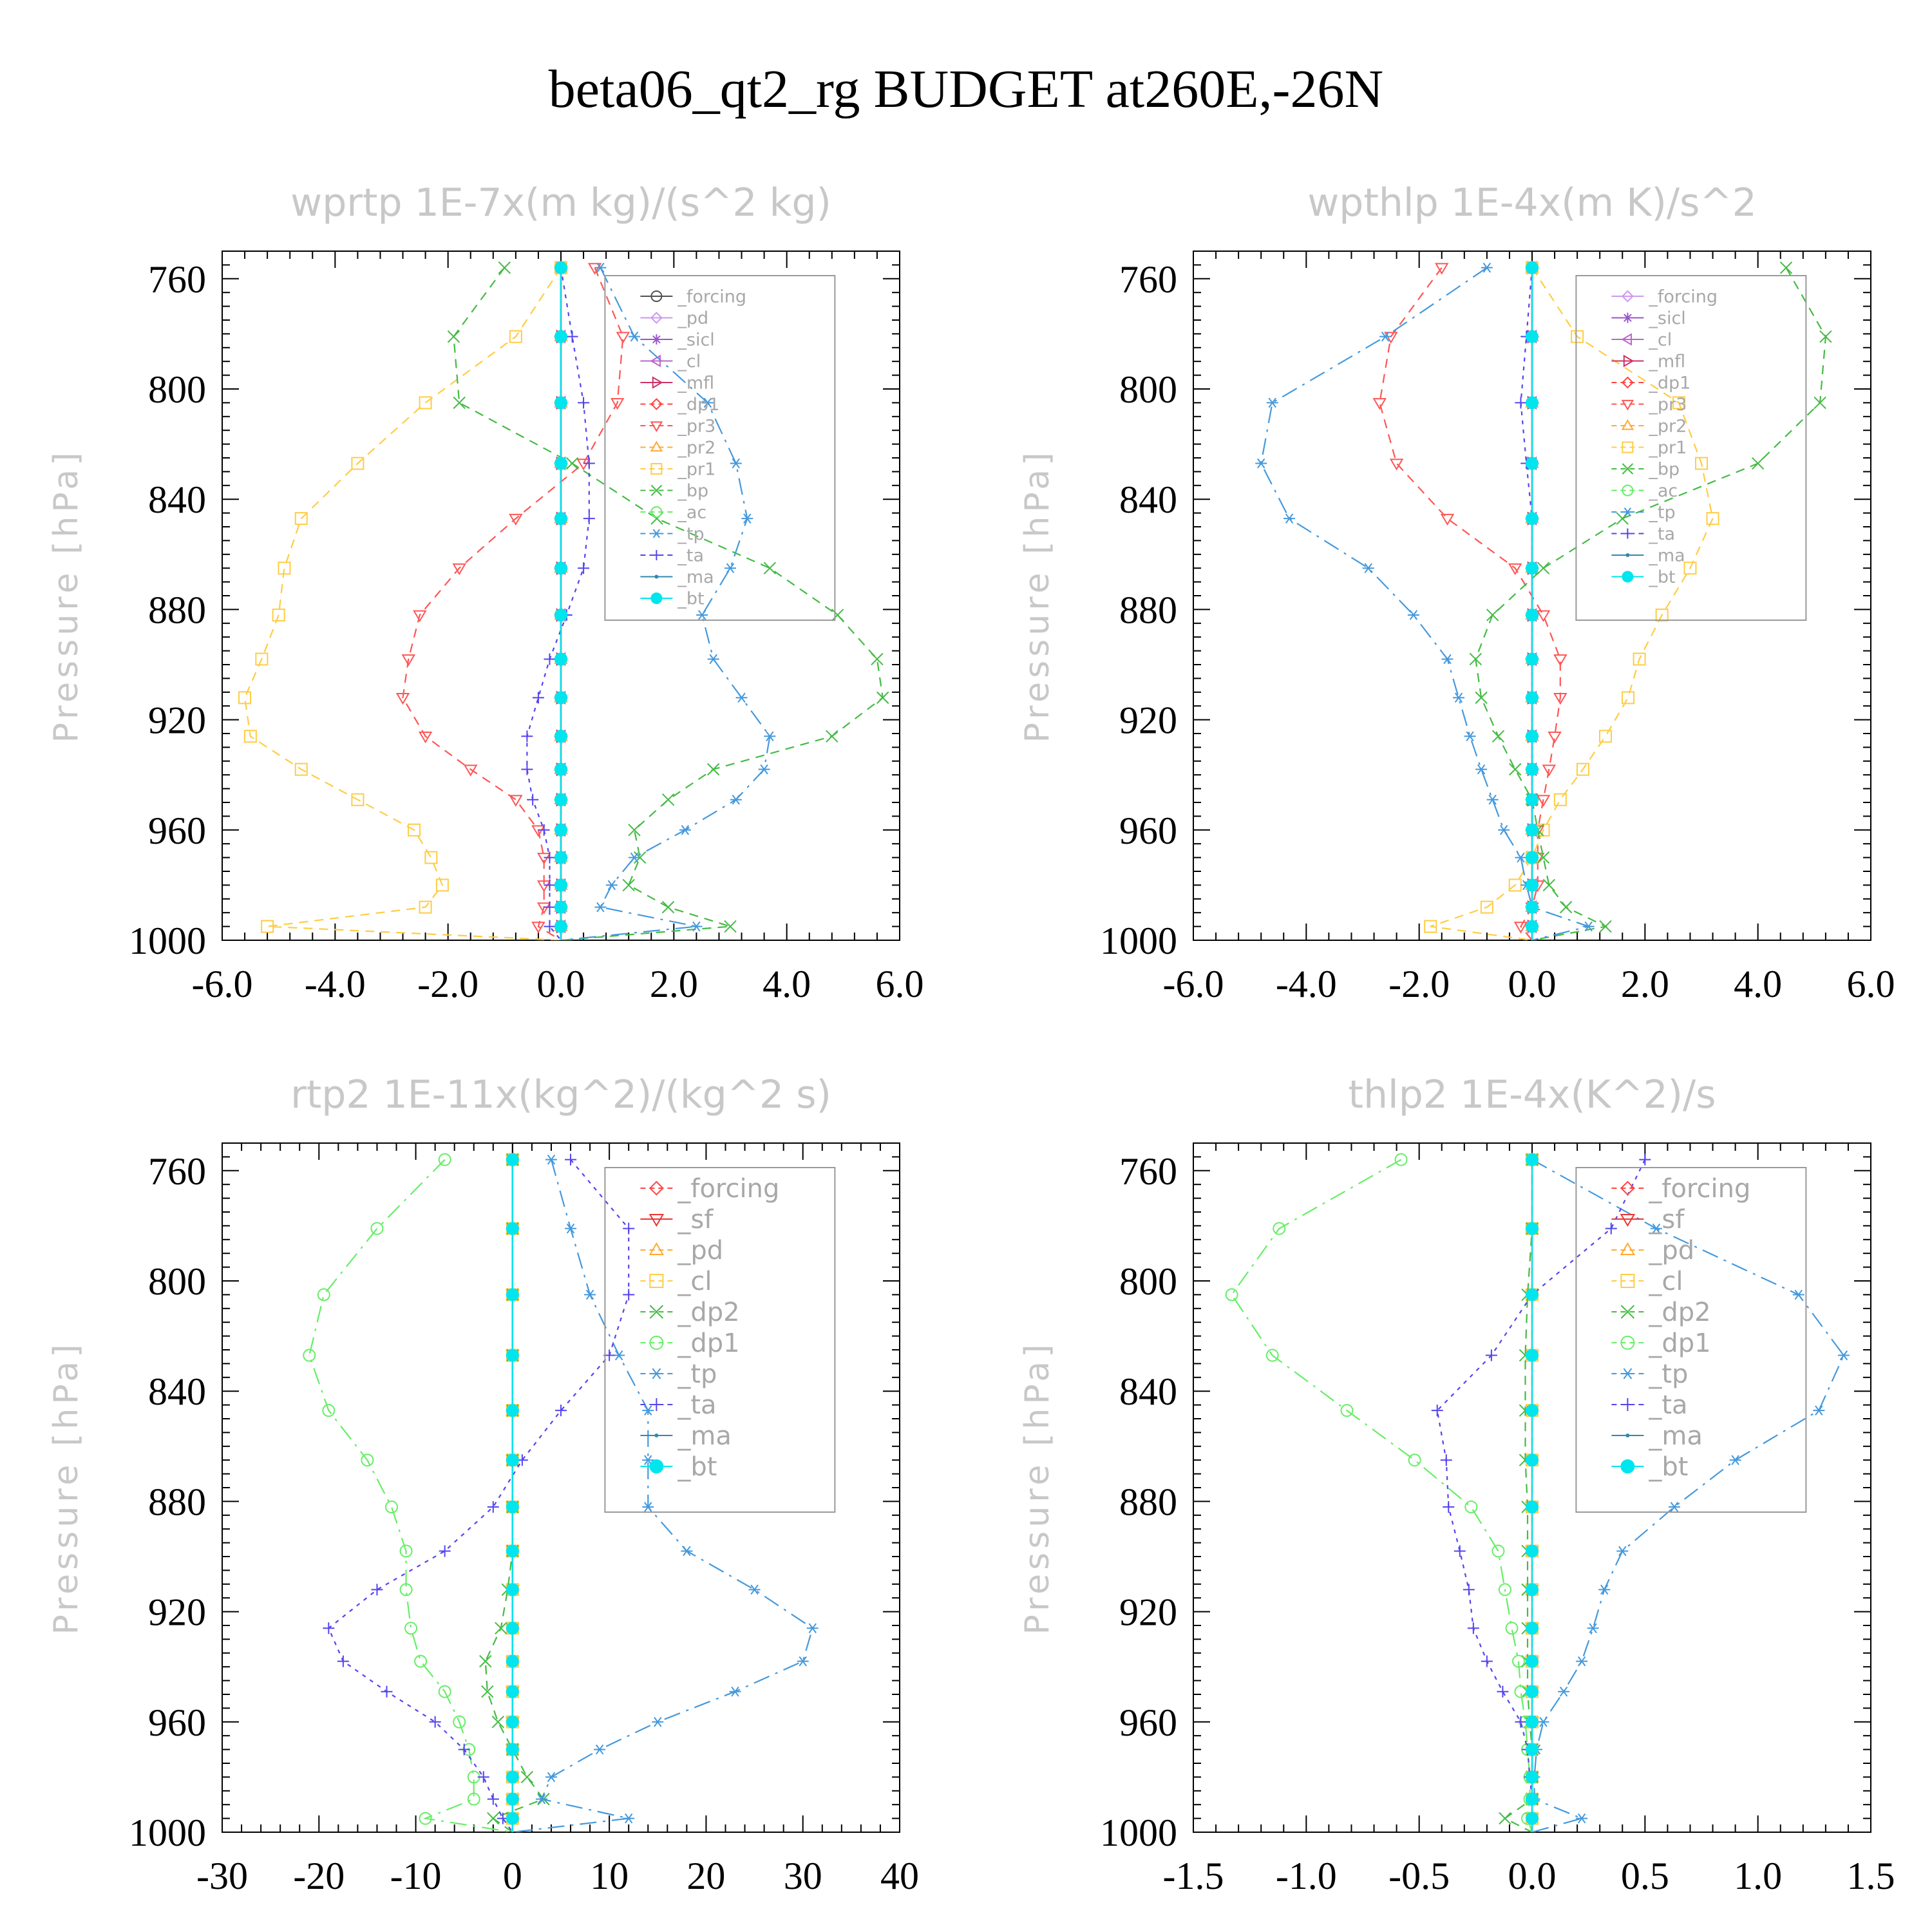  I want to click on y-tick-label: 880, so click(1148, 1502).